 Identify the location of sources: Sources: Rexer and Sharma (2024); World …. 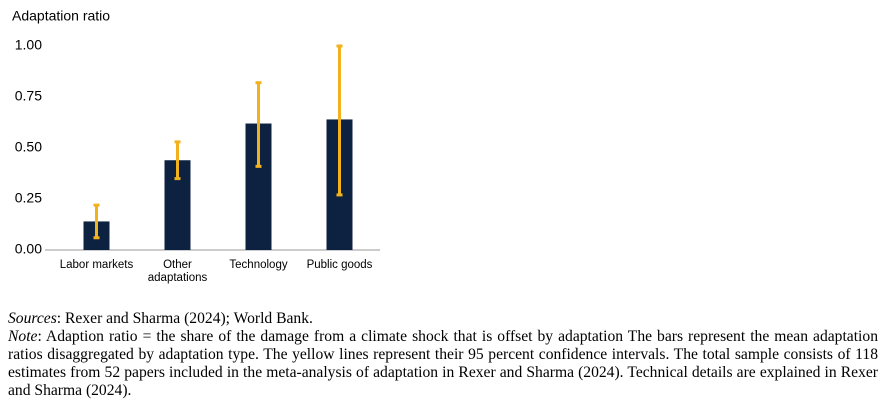
(443, 319).